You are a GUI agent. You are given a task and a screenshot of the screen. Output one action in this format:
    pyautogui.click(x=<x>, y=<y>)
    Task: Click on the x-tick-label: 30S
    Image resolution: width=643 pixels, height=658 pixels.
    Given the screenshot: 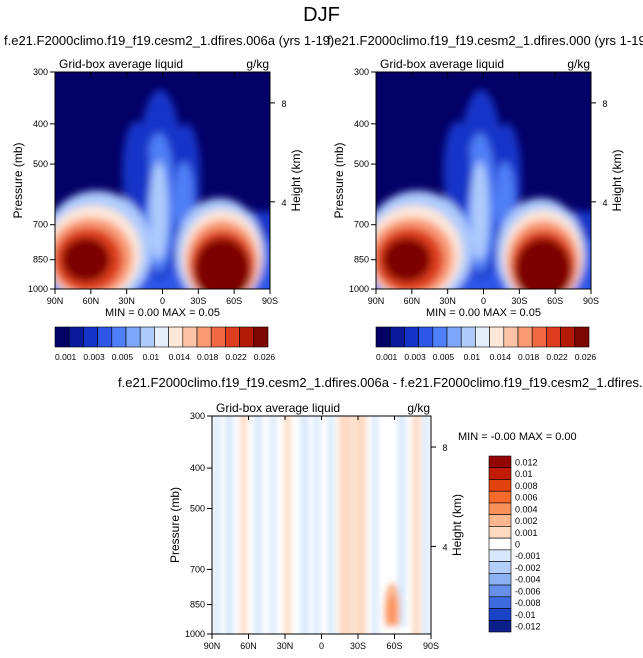 What is the action you would take?
    pyautogui.click(x=198, y=301)
    